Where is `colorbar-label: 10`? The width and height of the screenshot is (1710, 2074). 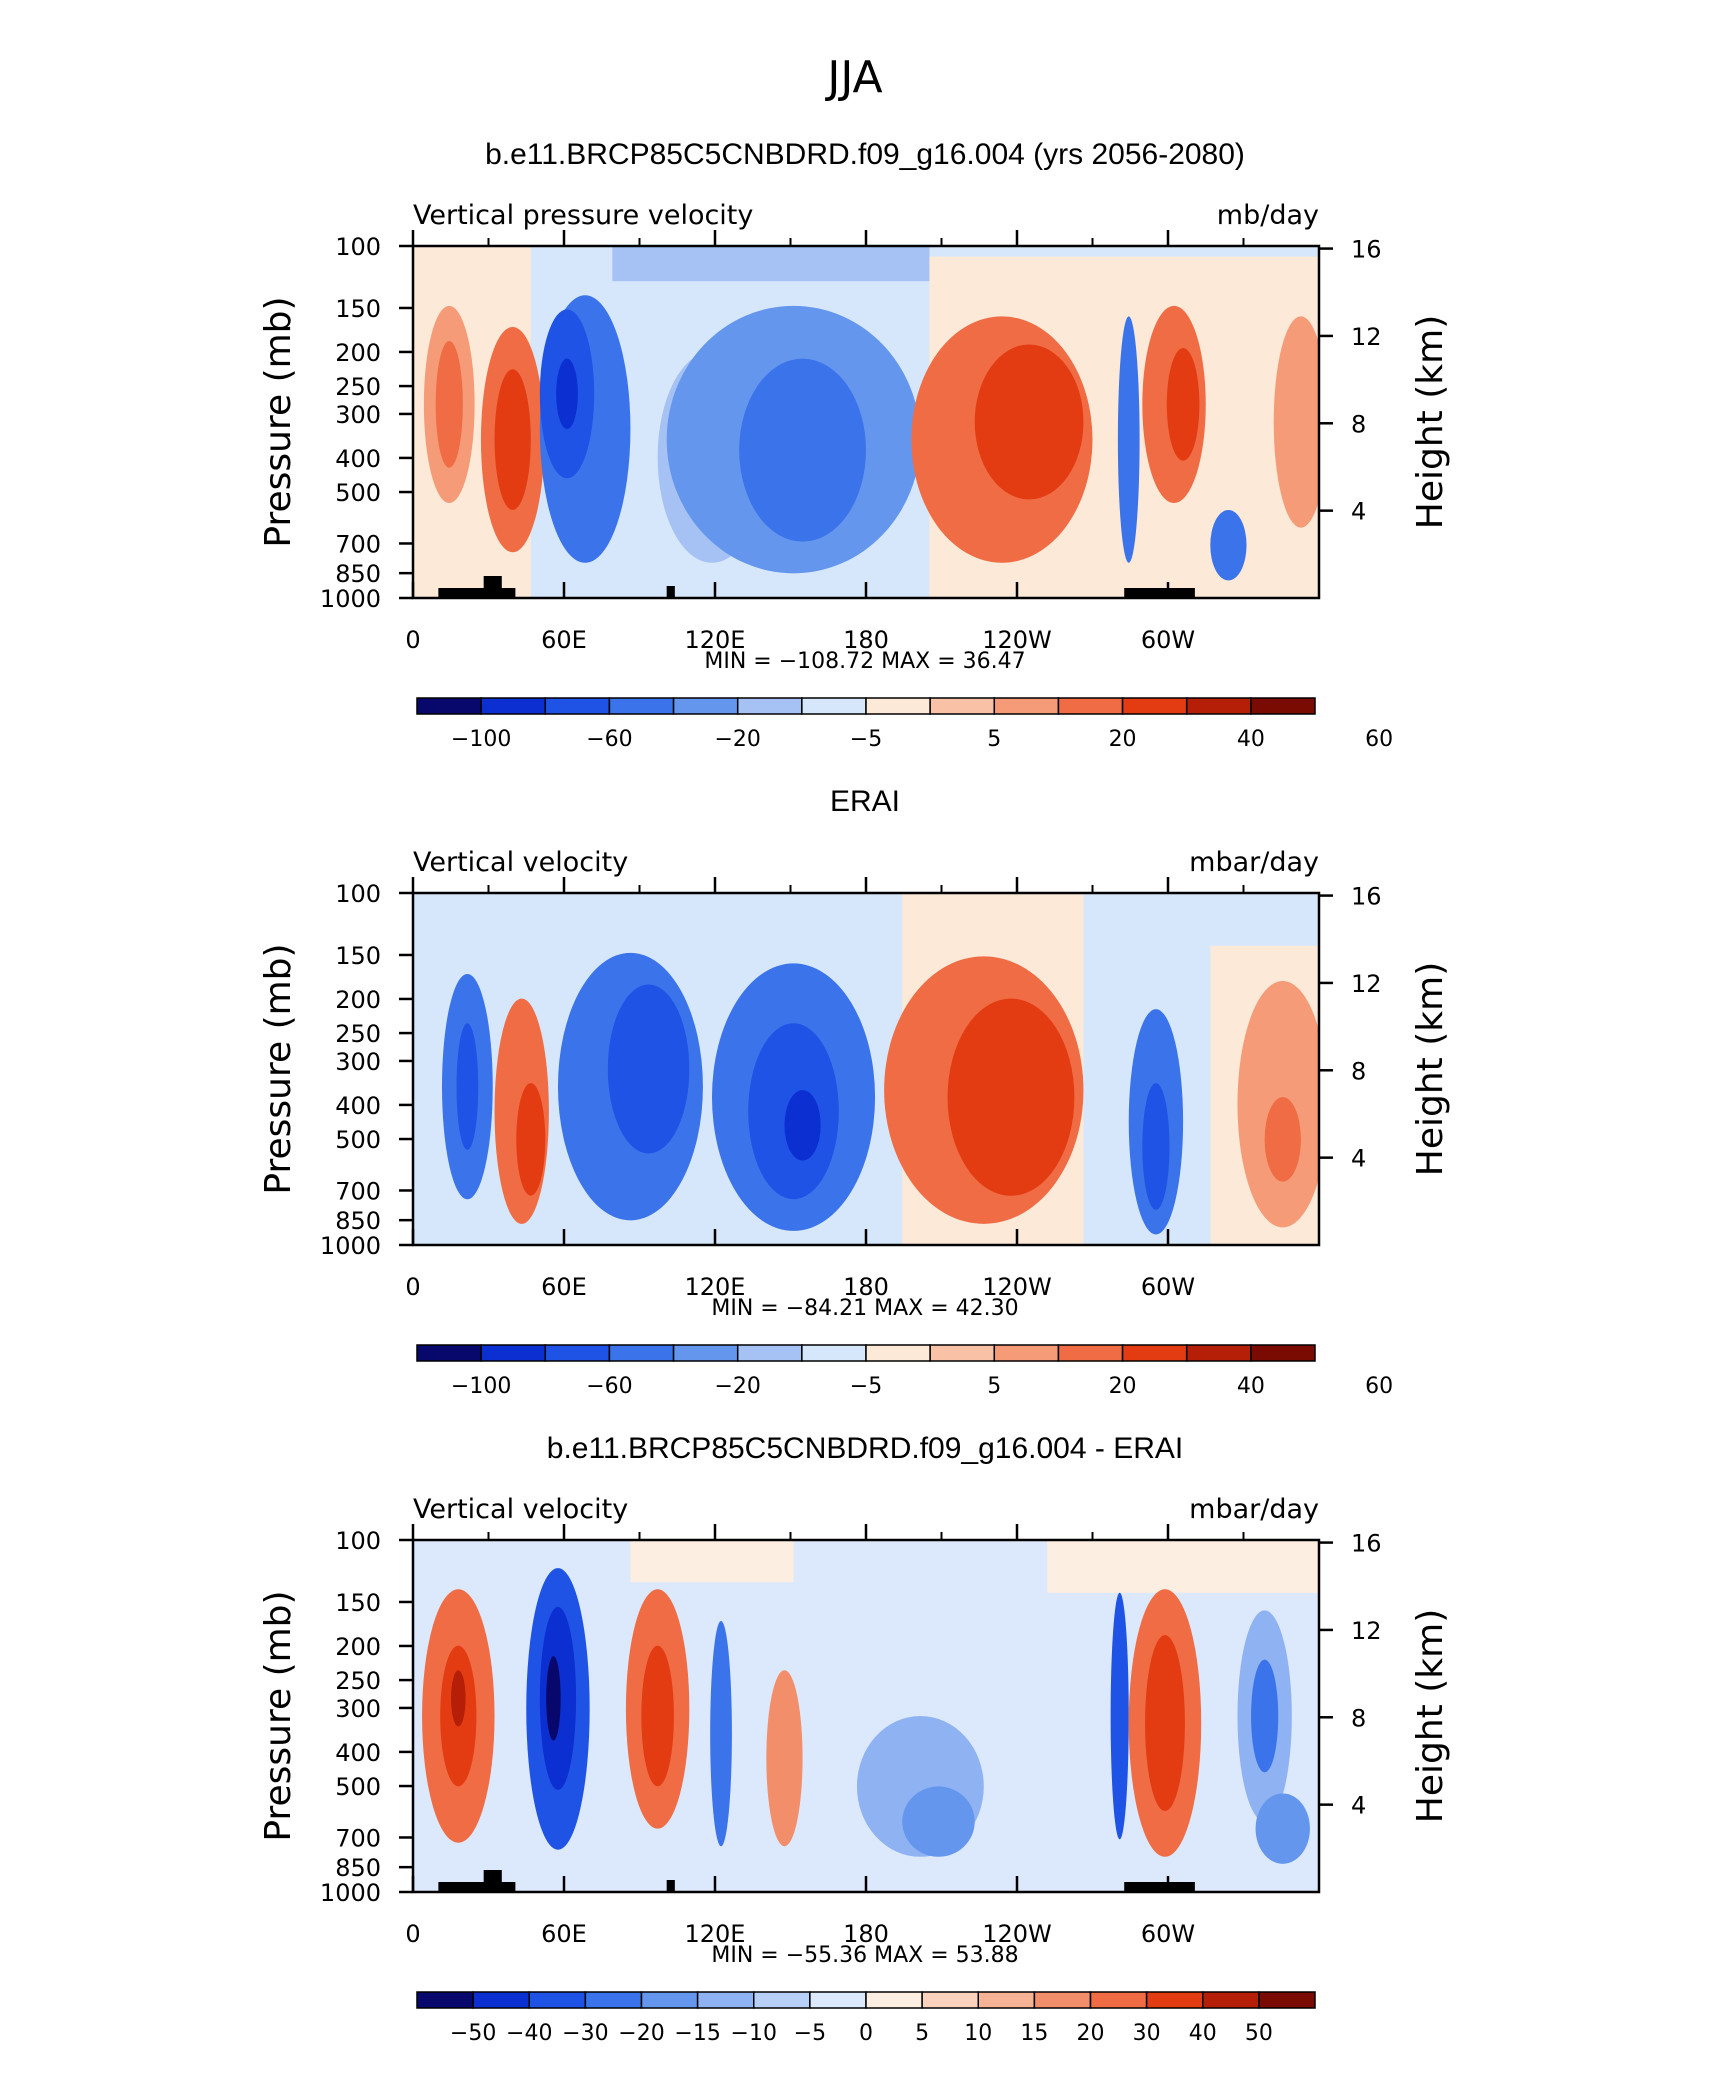
colorbar-label: 10 is located at coordinates (978, 2033).